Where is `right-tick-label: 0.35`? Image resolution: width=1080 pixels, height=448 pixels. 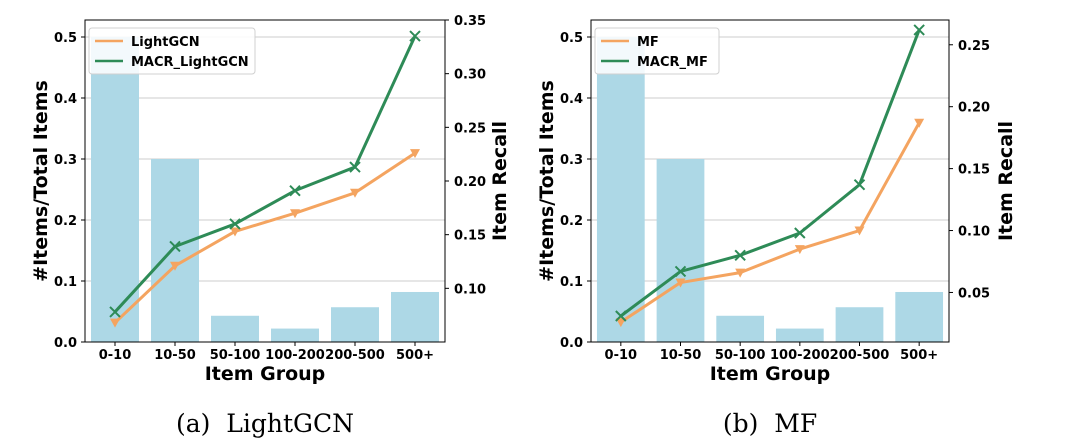 right-tick-label: 0.35 is located at coordinates (470, 21).